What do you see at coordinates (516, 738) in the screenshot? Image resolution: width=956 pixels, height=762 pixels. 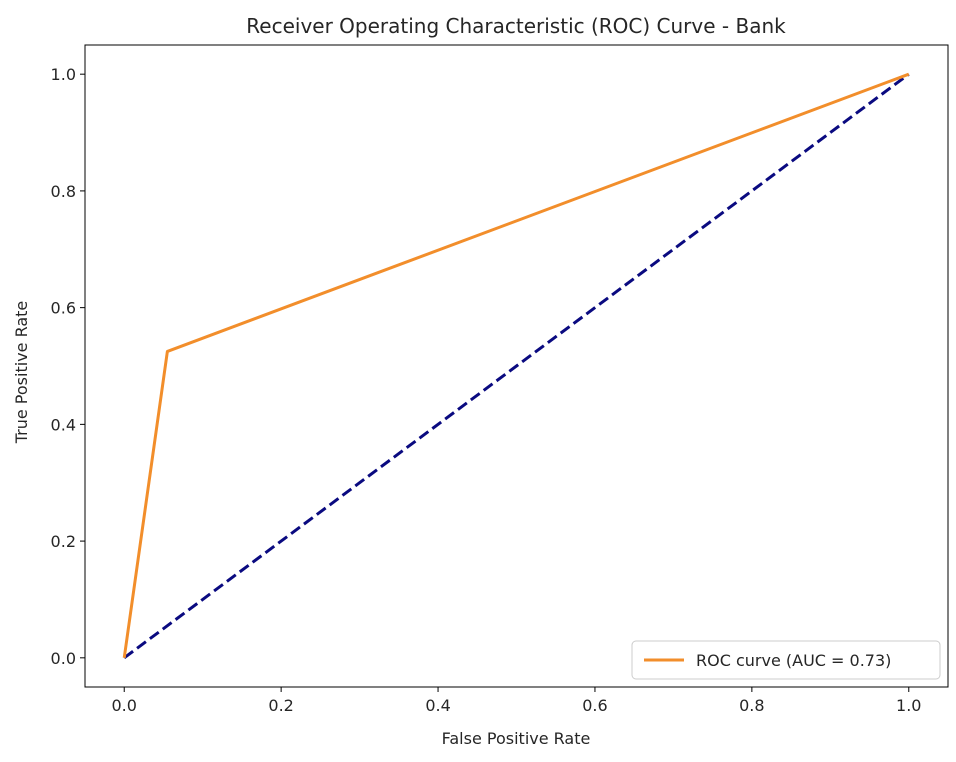 I see `x-axis-label: False Positive Rate` at bounding box center [516, 738].